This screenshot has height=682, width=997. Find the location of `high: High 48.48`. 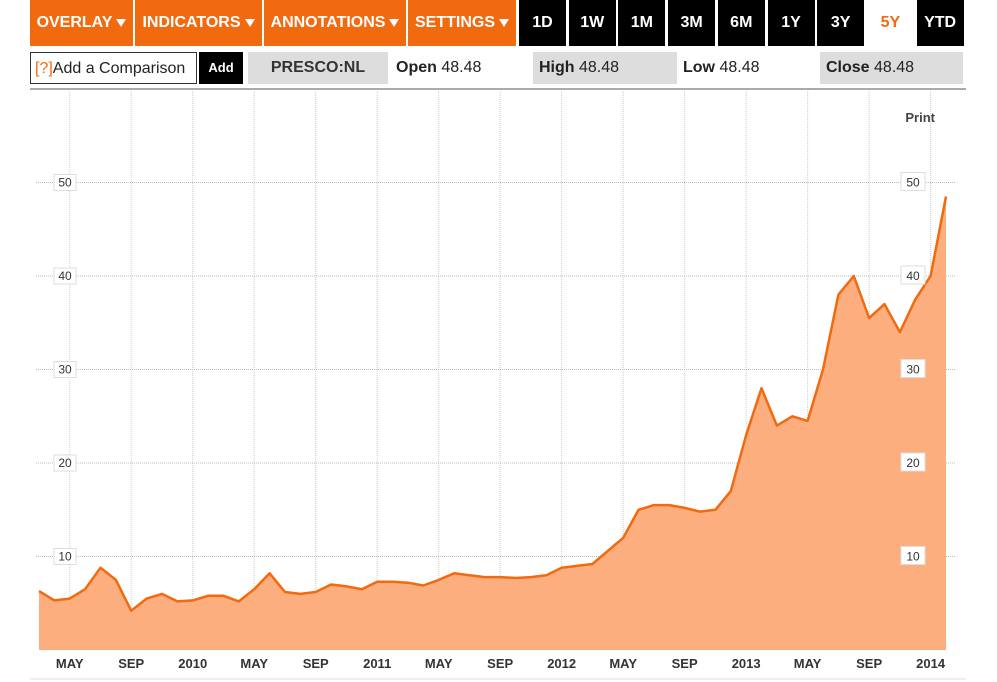

high: High 48.48 is located at coordinates (605, 68).